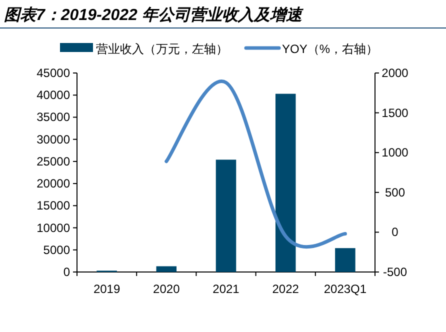  Describe the element at coordinates (66, 272) in the screenshot. I see `y-tick-label: 0` at that location.